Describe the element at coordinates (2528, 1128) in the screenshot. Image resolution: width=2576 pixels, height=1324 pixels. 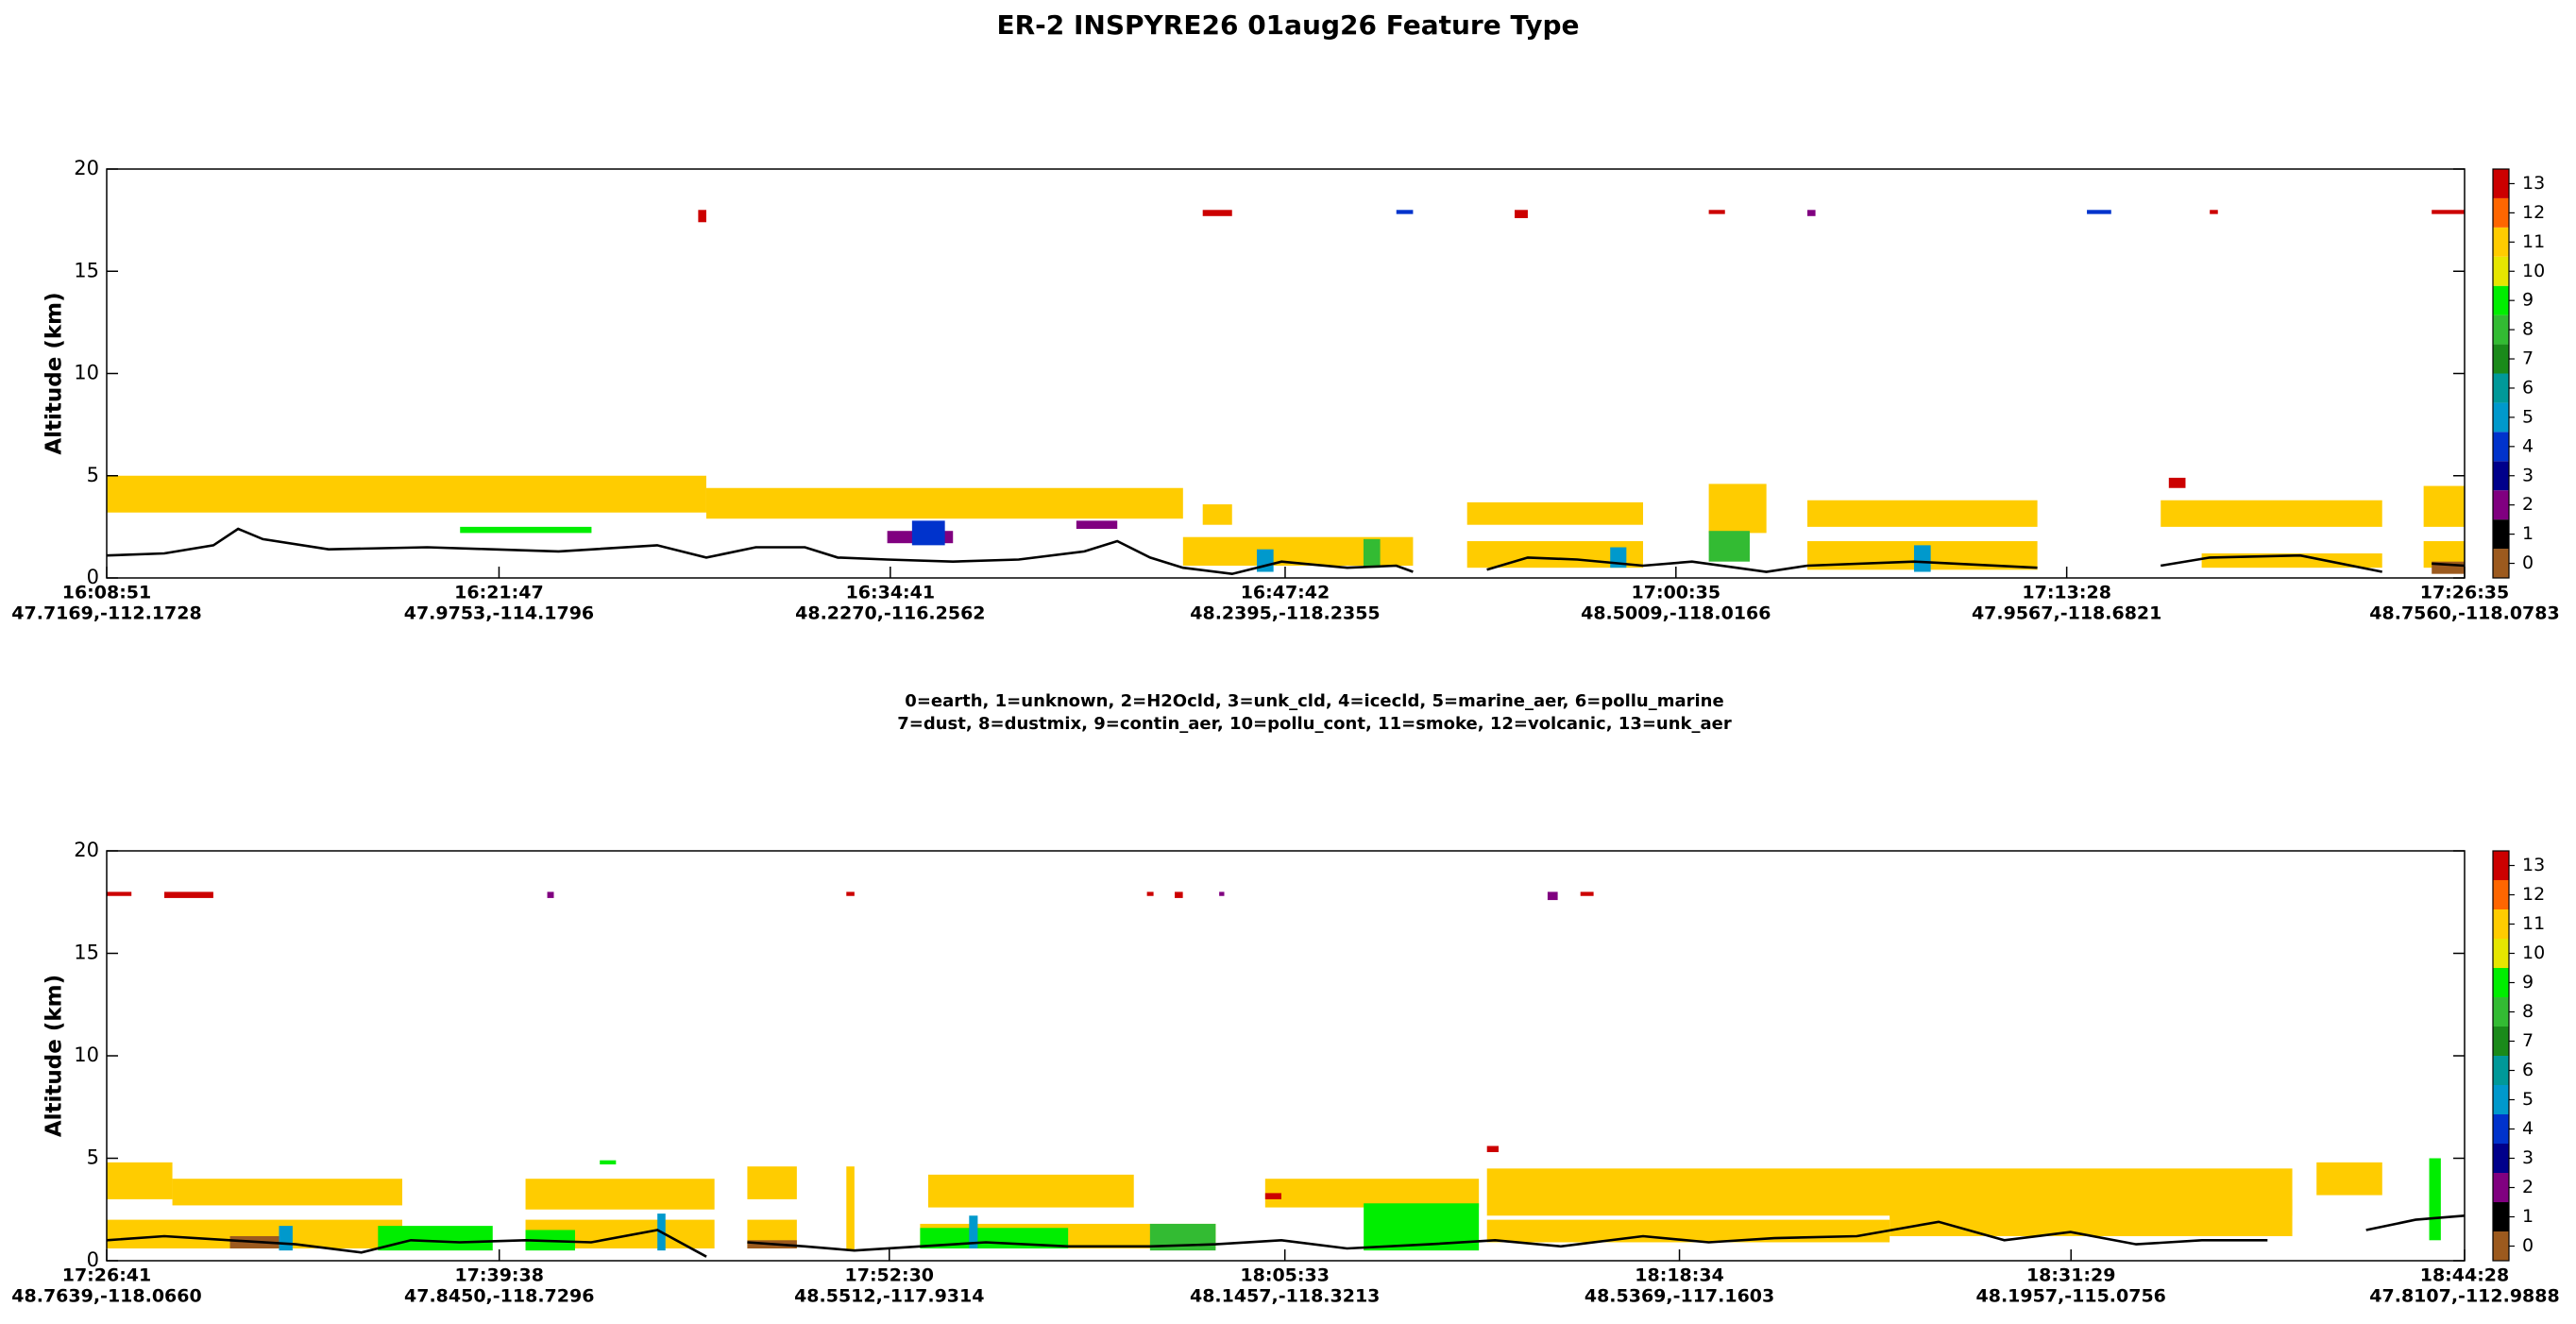
I see `colorbar-label: 4` at that location.